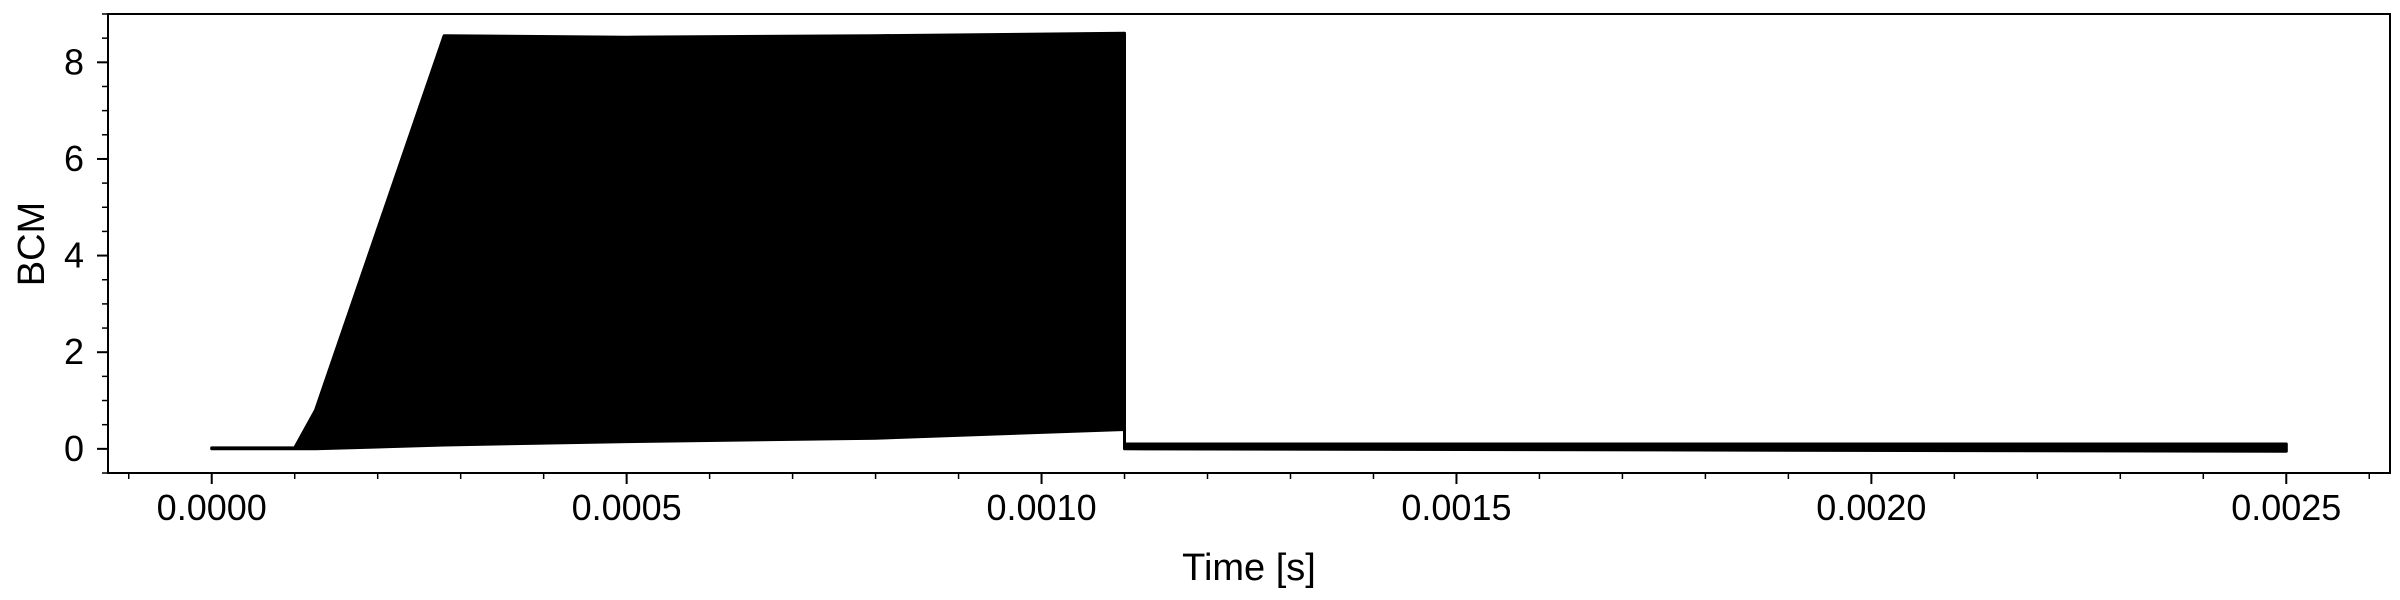 The image size is (2400, 600). What do you see at coordinates (74, 158) in the screenshot?
I see `y-tick-label: 6` at bounding box center [74, 158].